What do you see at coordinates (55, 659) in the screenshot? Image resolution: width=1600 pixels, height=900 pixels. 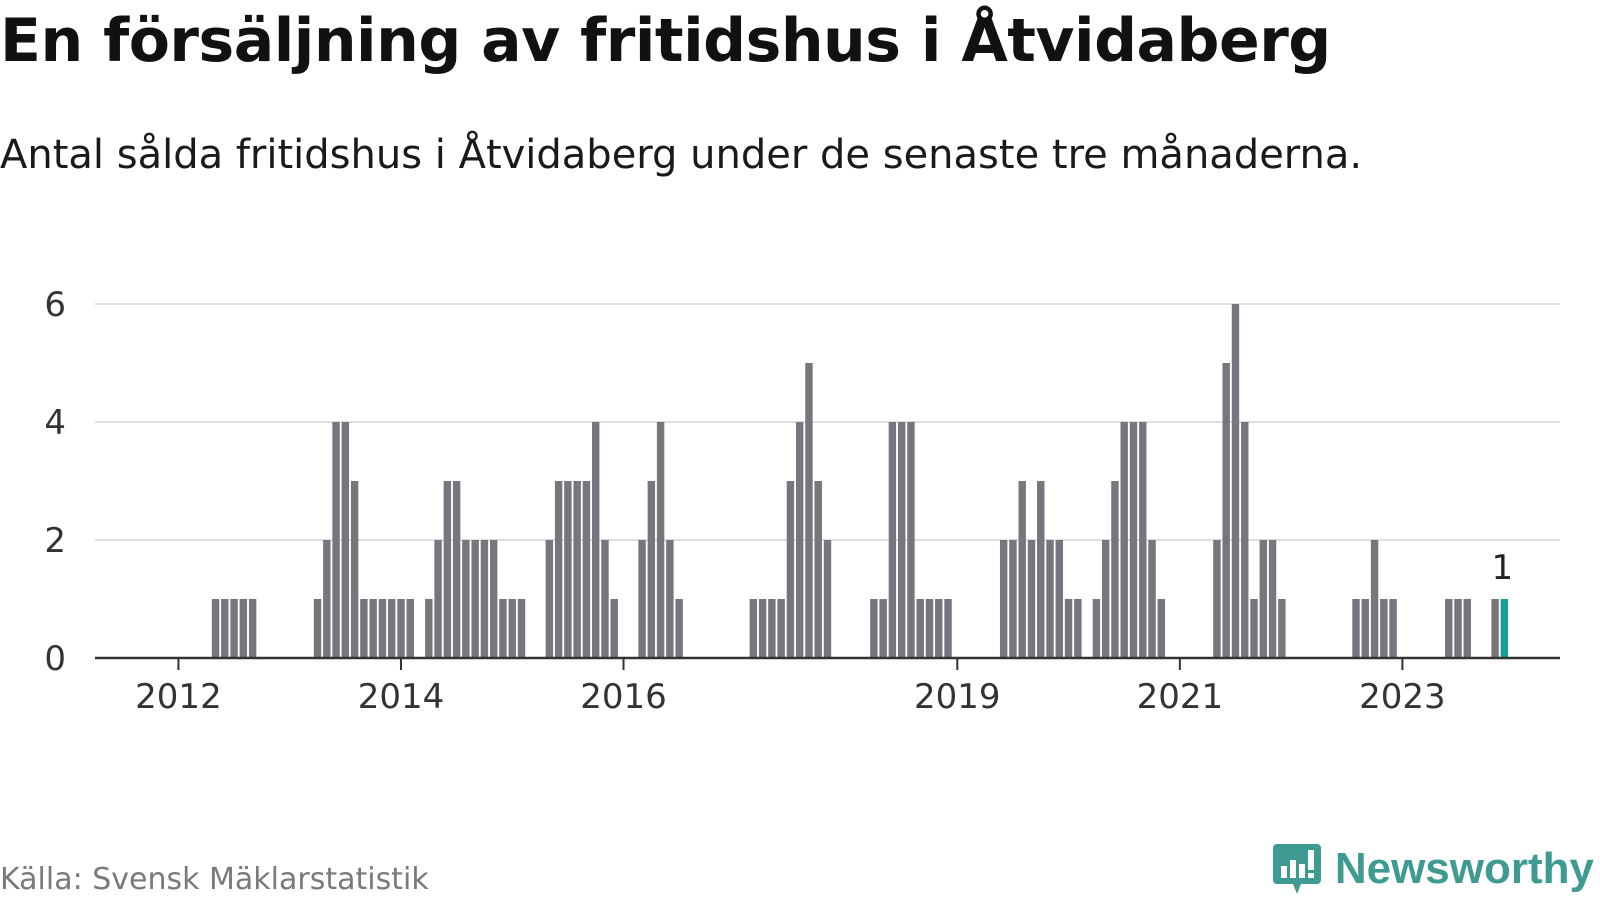 I see `y-tick-label: 0` at bounding box center [55, 659].